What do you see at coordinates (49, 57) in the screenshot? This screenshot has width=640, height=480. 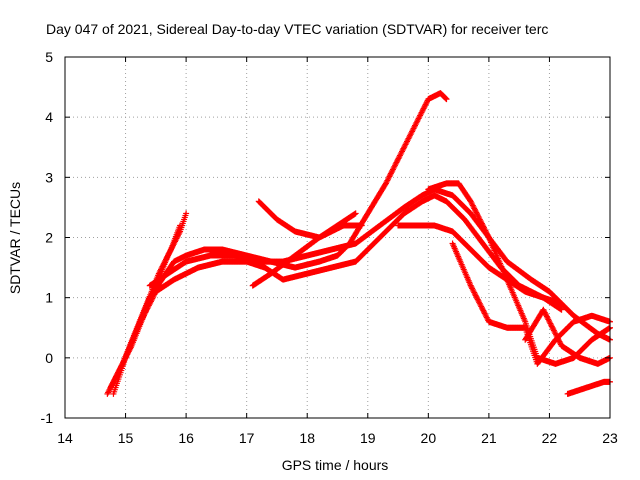 I see `y-tick-label: 5` at bounding box center [49, 57].